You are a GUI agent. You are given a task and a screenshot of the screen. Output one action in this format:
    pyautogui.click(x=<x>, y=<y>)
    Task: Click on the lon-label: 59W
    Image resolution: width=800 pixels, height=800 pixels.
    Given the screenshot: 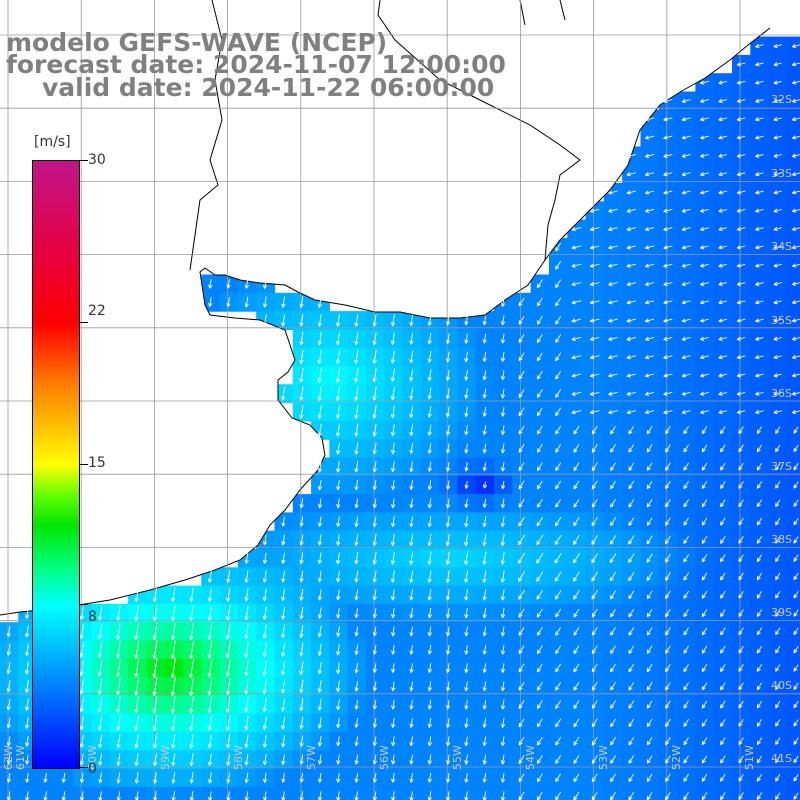 What is the action you would take?
    pyautogui.click(x=165, y=757)
    